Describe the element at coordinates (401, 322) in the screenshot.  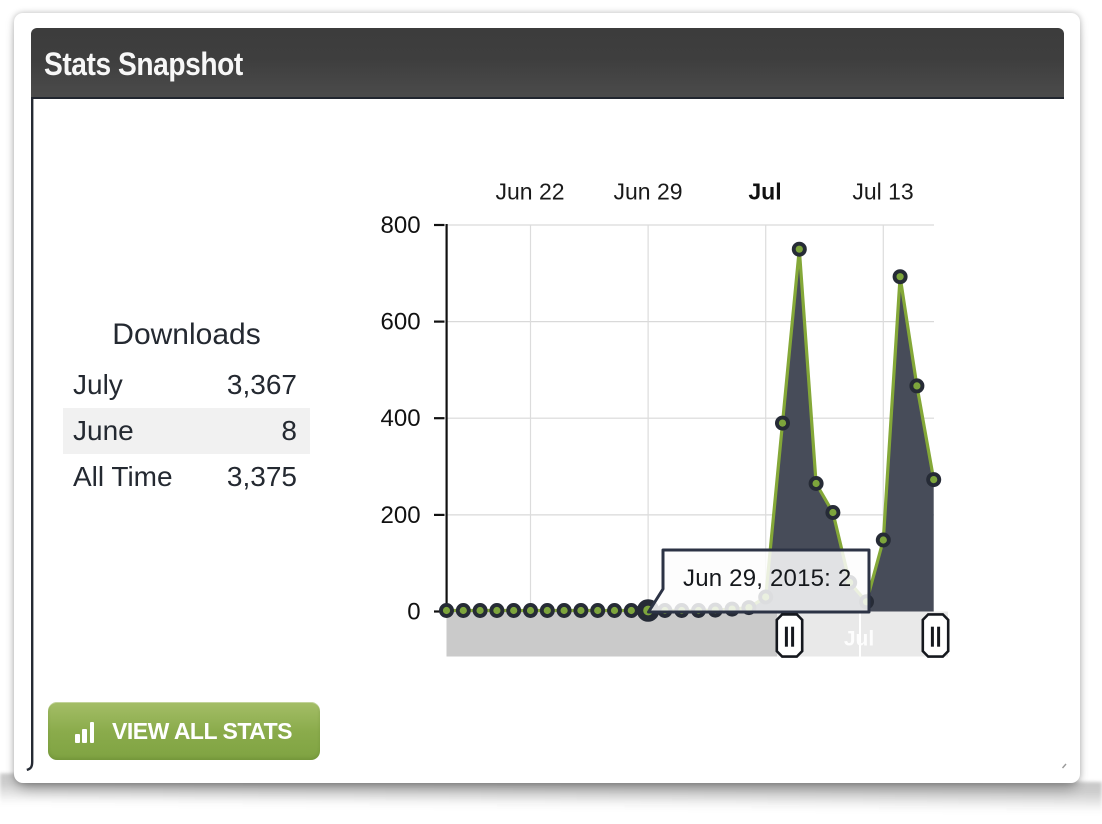
I see `svg-text: 600` at that location.